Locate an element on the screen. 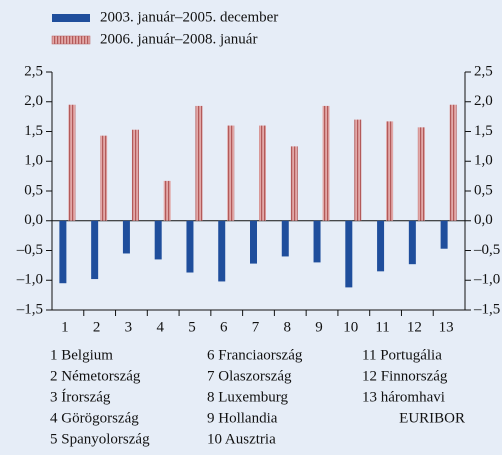 The image size is (502, 455). y-tick-label: –1,5 is located at coordinates (29, 309).